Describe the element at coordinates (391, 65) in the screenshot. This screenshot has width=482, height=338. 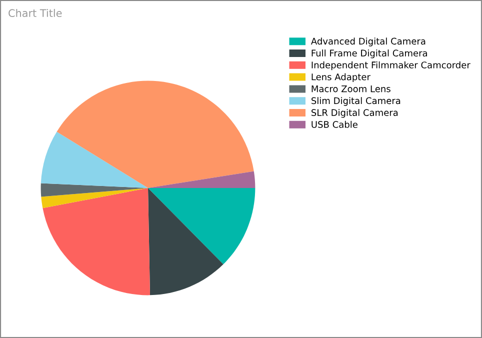
I see `legend-label: Independent Filmmaker Camcorder` at that location.